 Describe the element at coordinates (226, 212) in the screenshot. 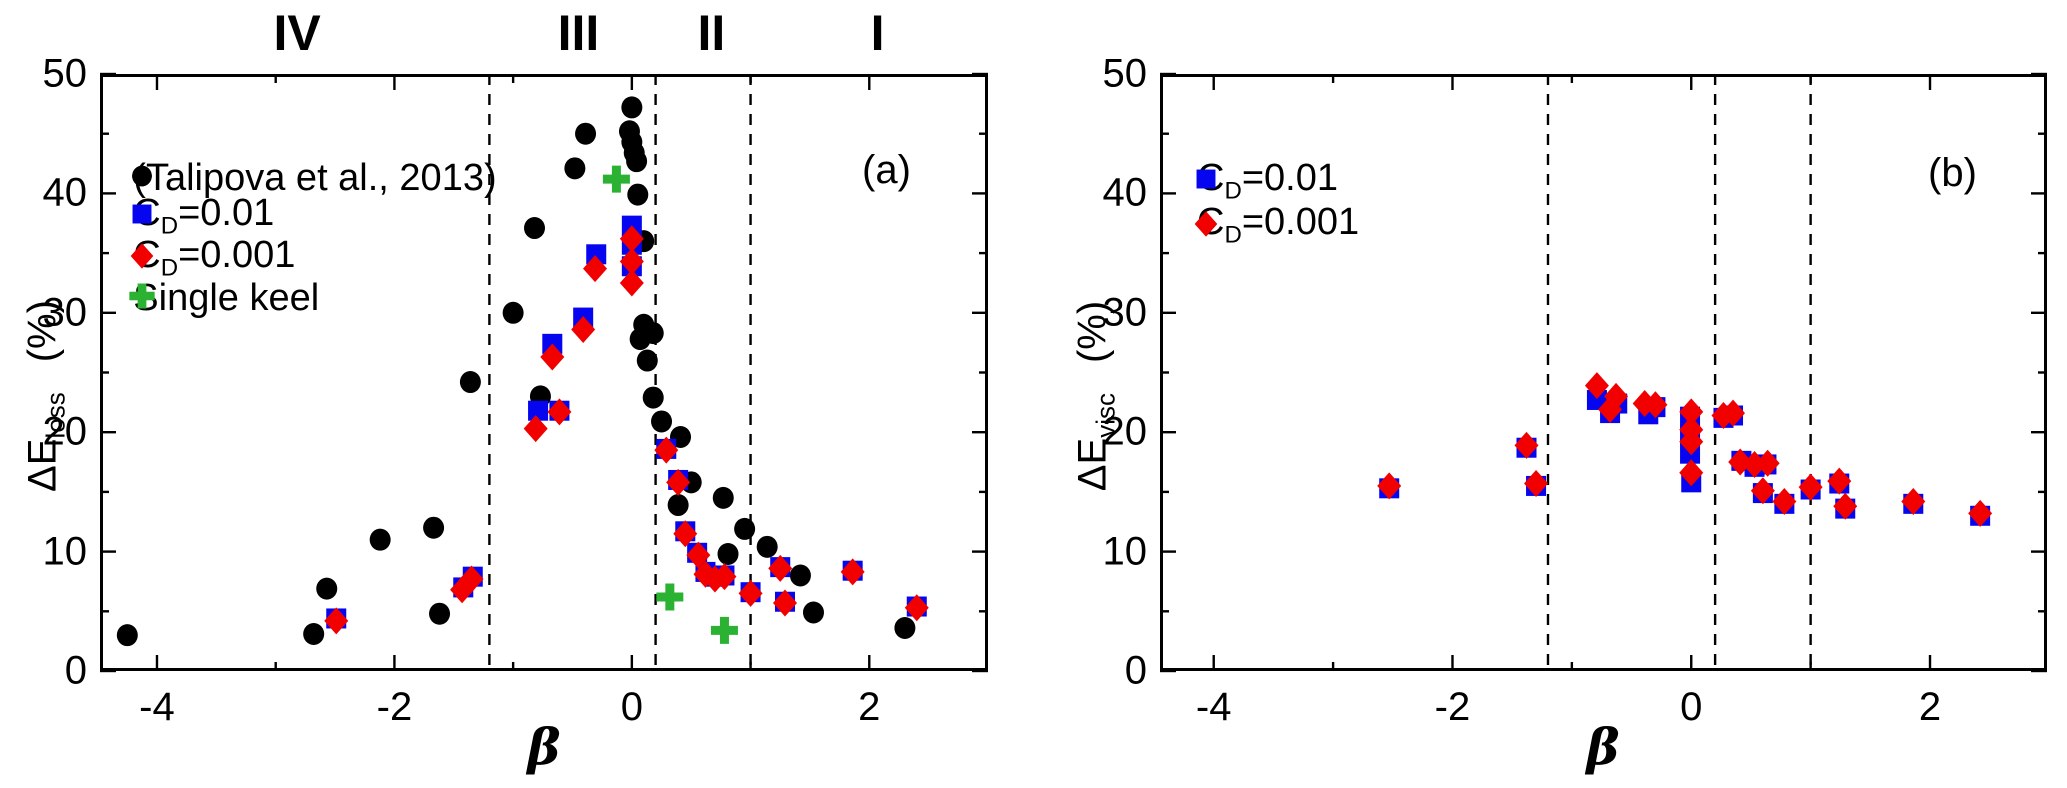

I see `legend-label-text: =0.01` at that location.